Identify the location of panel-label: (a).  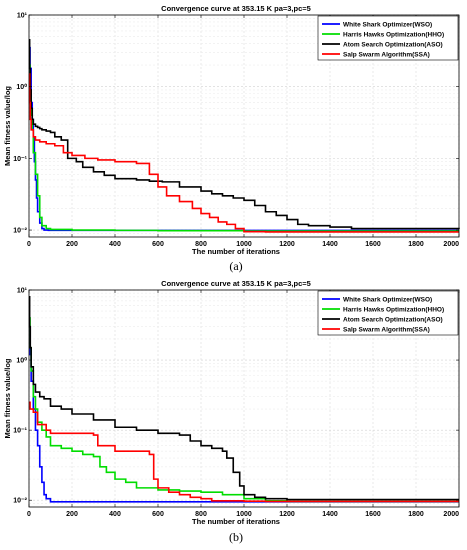
(235, 266).